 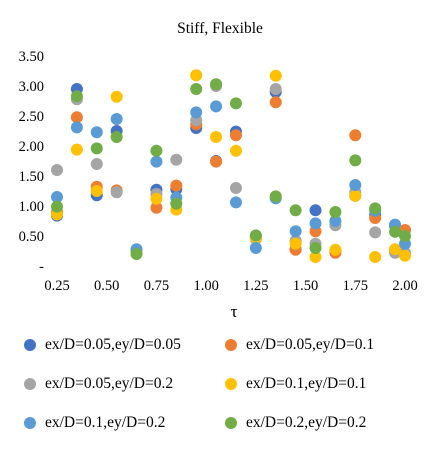 I want to click on legend-label: ex/D=0.05,ey/D=0.1, so click(x=310, y=344).